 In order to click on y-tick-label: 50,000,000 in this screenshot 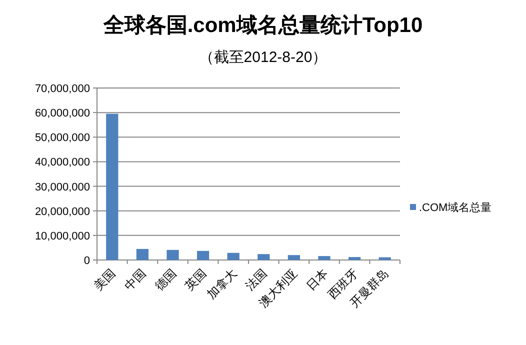, I will do `click(62, 138)`.